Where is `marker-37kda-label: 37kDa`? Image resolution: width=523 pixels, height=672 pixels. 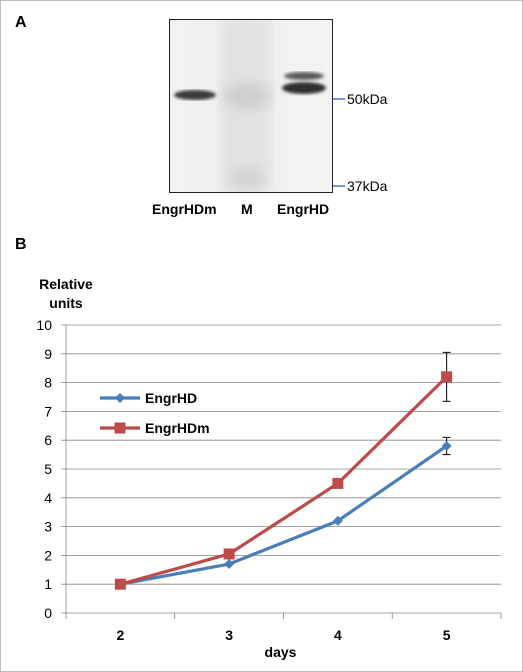 marker-37kda-label: 37kDa is located at coordinates (367, 186).